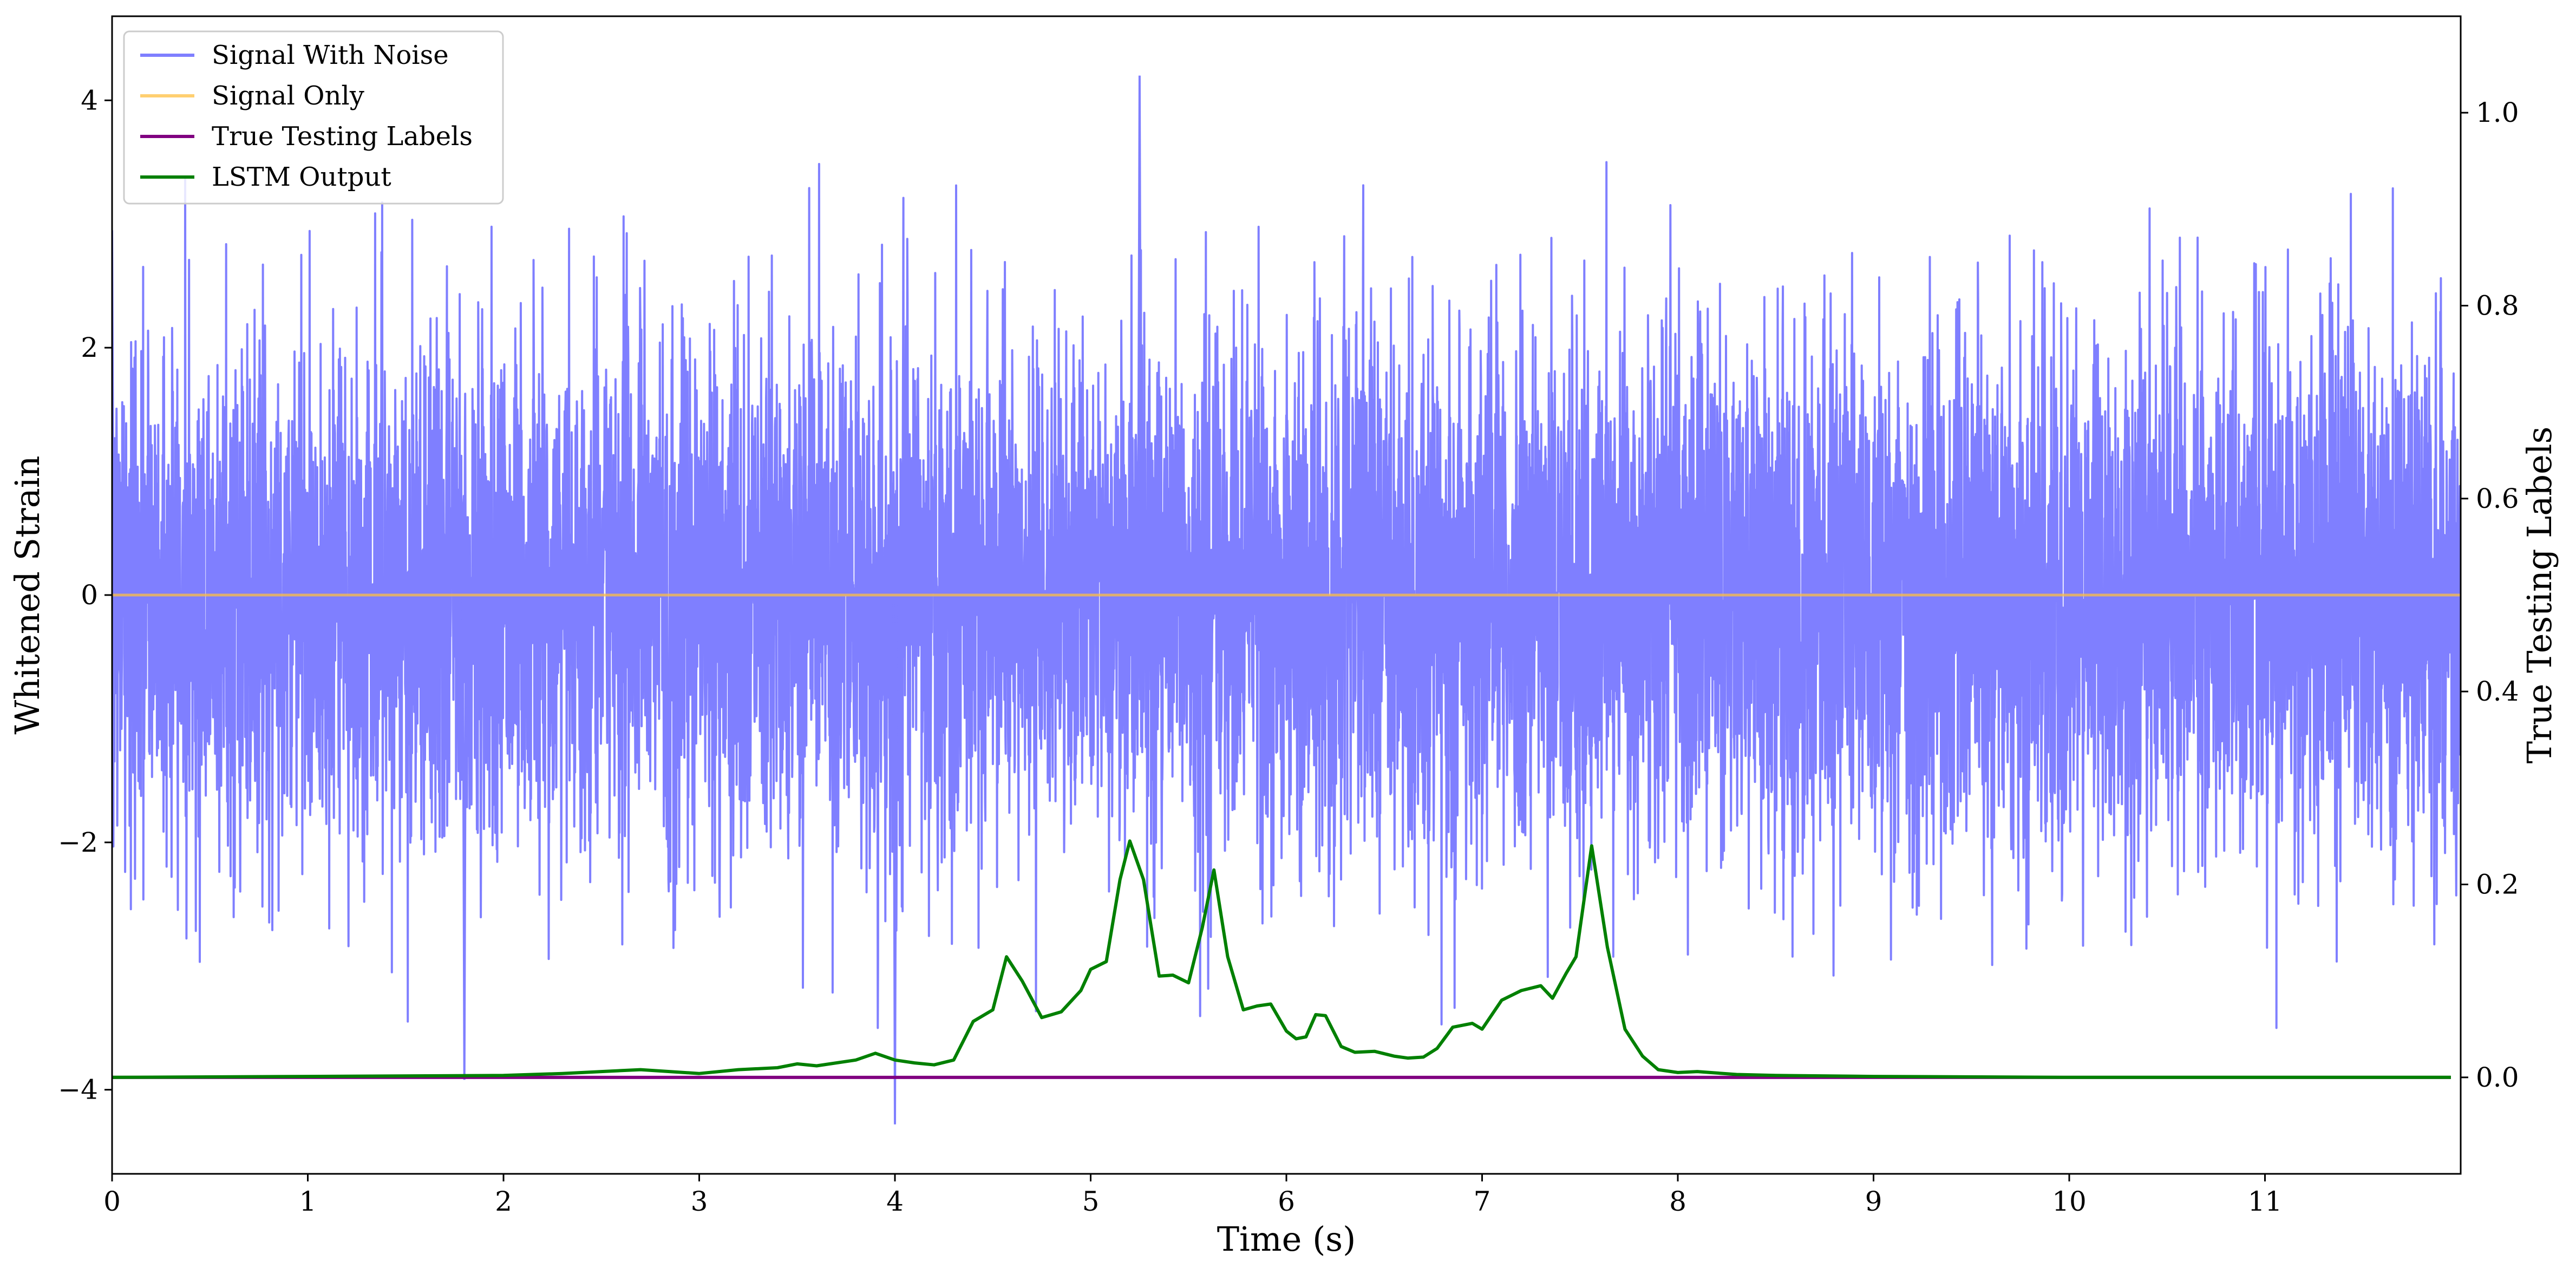 This screenshot has width=2576, height=1274. I want to click on x-tick-label: 2, so click(503, 1201).